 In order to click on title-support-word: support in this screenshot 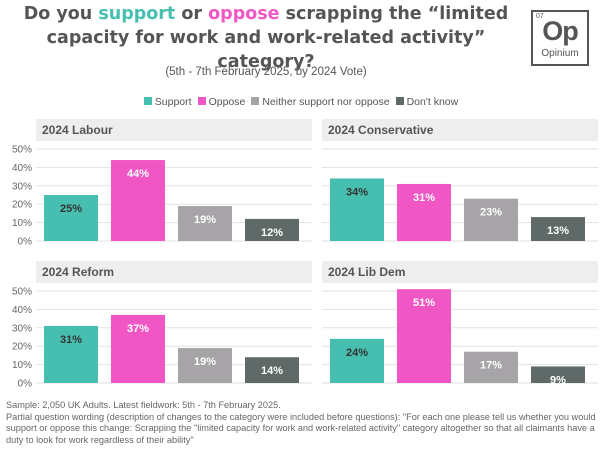, I will do `click(137, 14)`.